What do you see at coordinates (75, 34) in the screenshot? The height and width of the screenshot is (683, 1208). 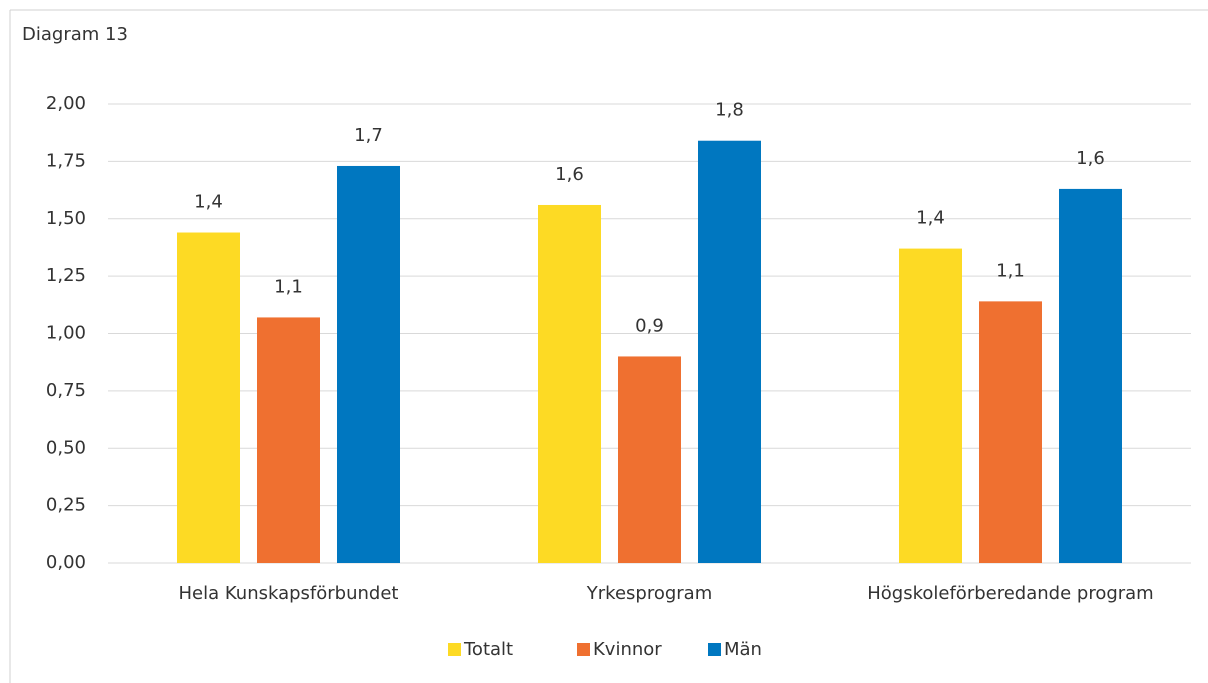 I see `chart-title: Diagram 13` at bounding box center [75, 34].